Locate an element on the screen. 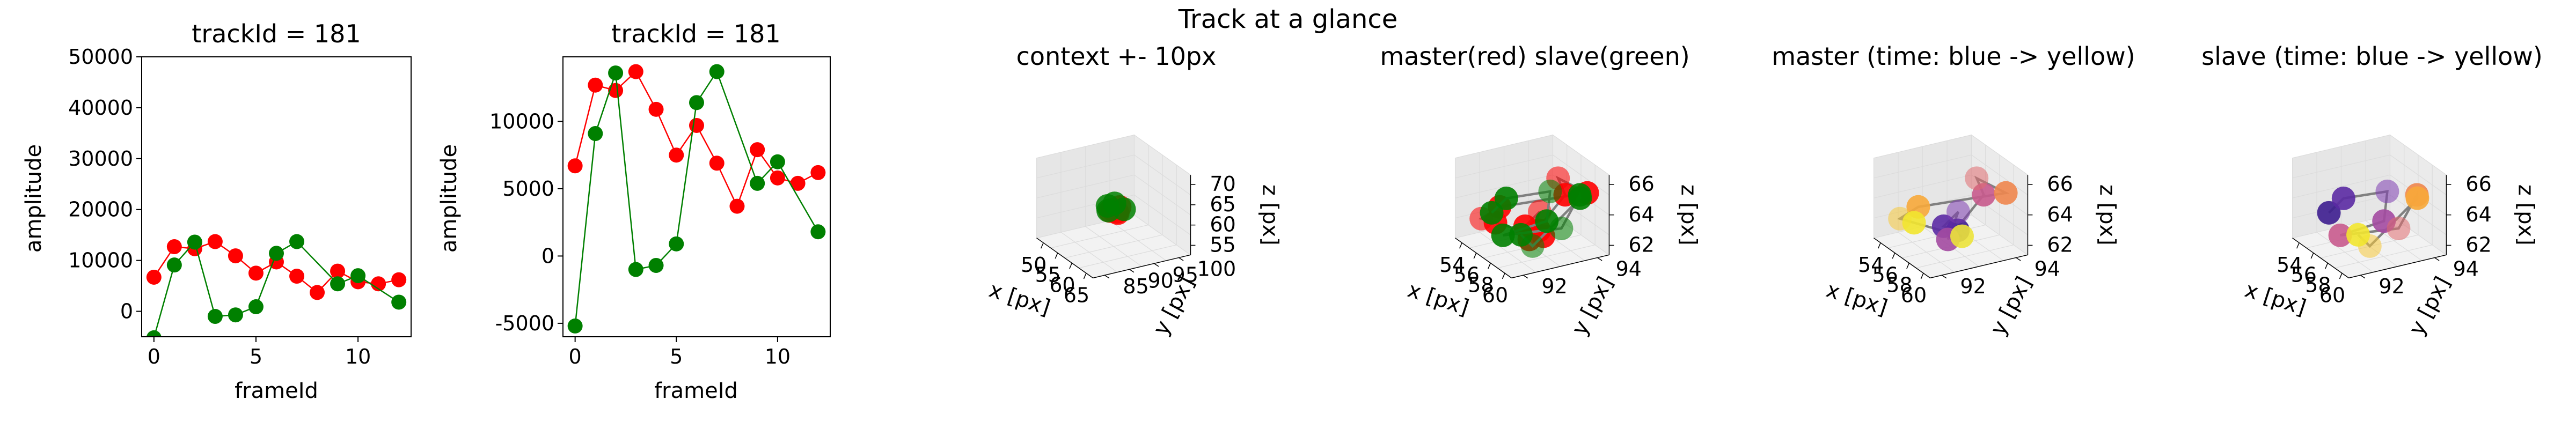 This screenshot has width=2576, height=429. y-tick-label: 92 is located at coordinates (1554, 286).